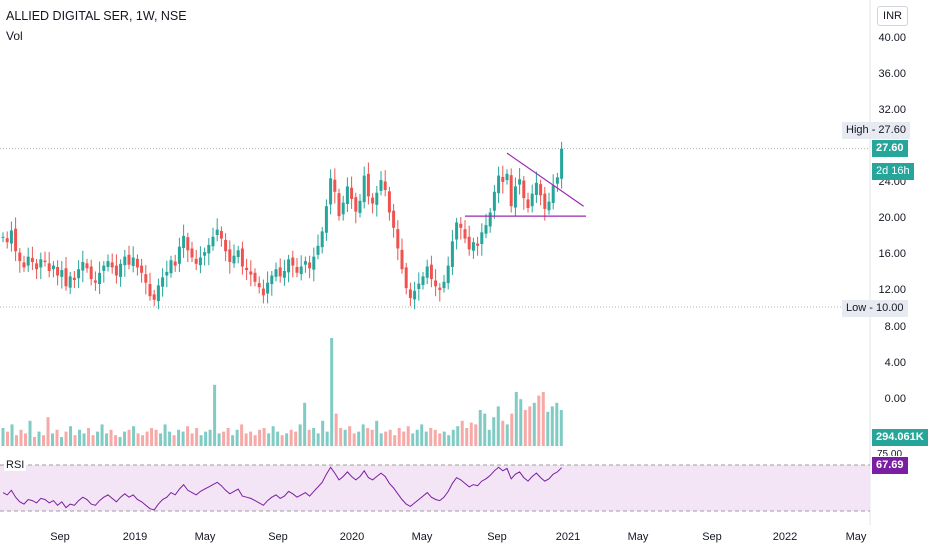 Image resolution: width=932 pixels, height=550 pixels. What do you see at coordinates (14, 36) in the screenshot?
I see `volume-indicator-label: Vol` at bounding box center [14, 36].